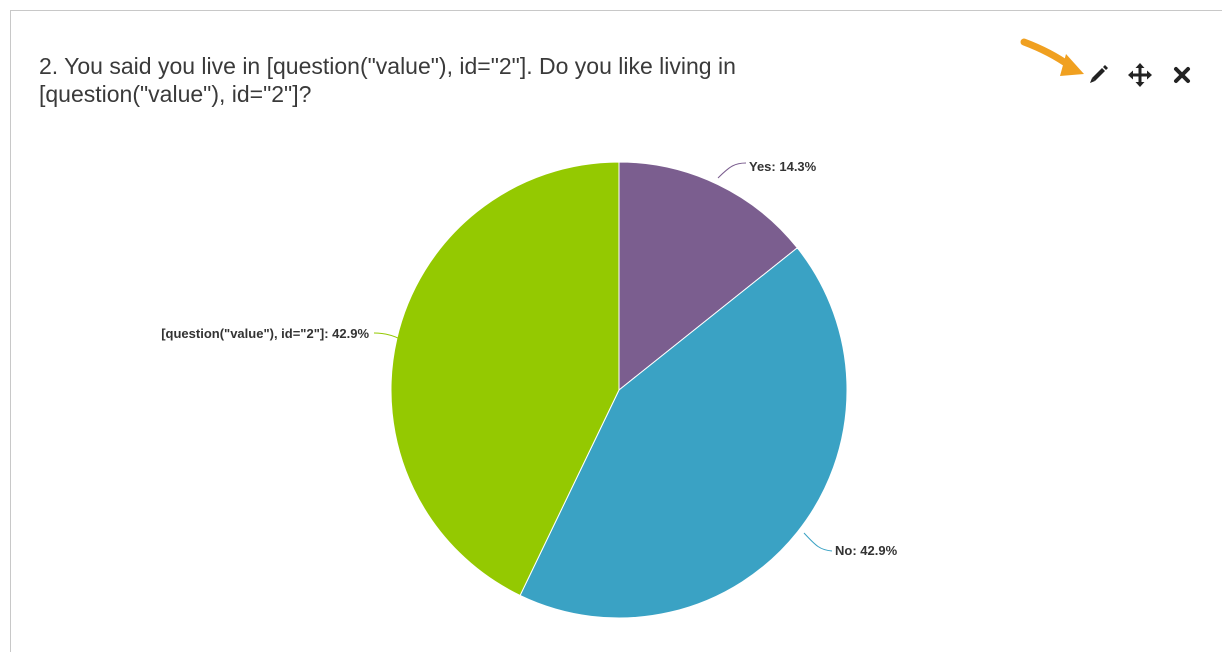 The image size is (1222, 652). I want to click on annotation-arrow-icon, so click(1052, 57).